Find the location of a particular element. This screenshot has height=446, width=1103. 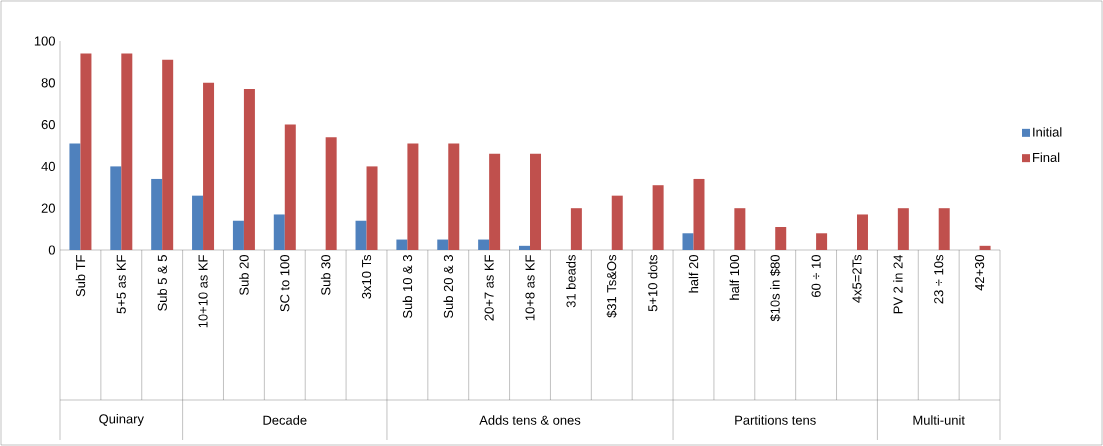

x-tick-label: 3x10 Ts is located at coordinates (366, 276).